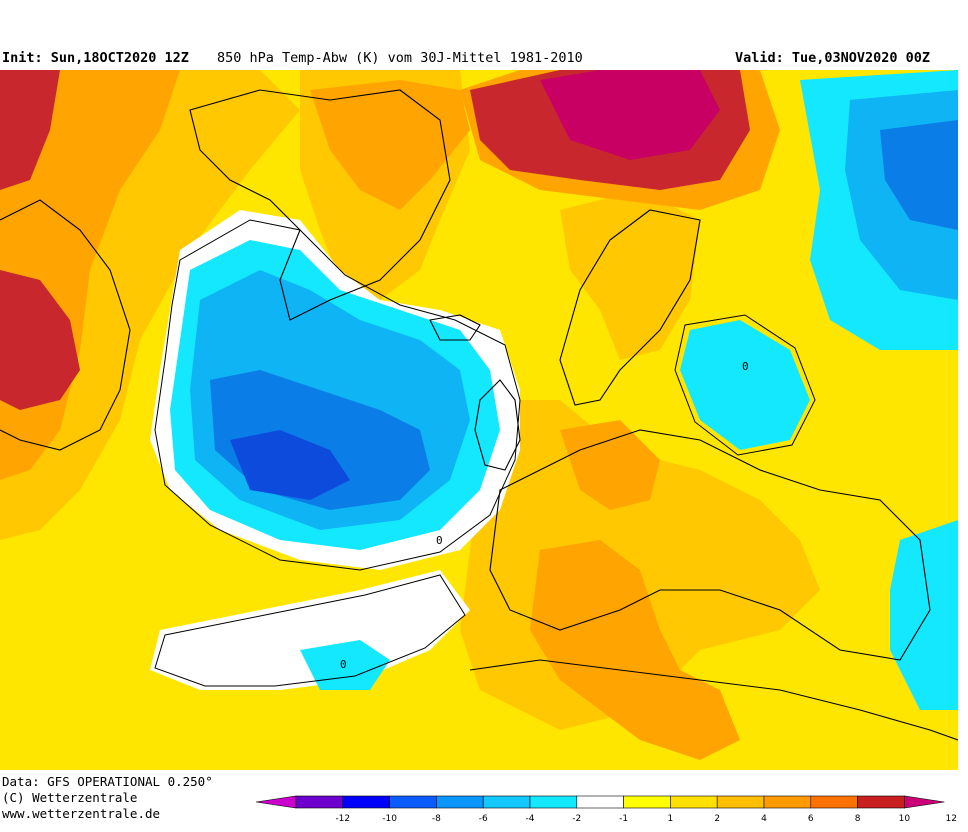 The height and width of the screenshot is (832, 968). Describe the element at coordinates (717, 819) in the screenshot. I see `legend-tick-label: 2` at that location.